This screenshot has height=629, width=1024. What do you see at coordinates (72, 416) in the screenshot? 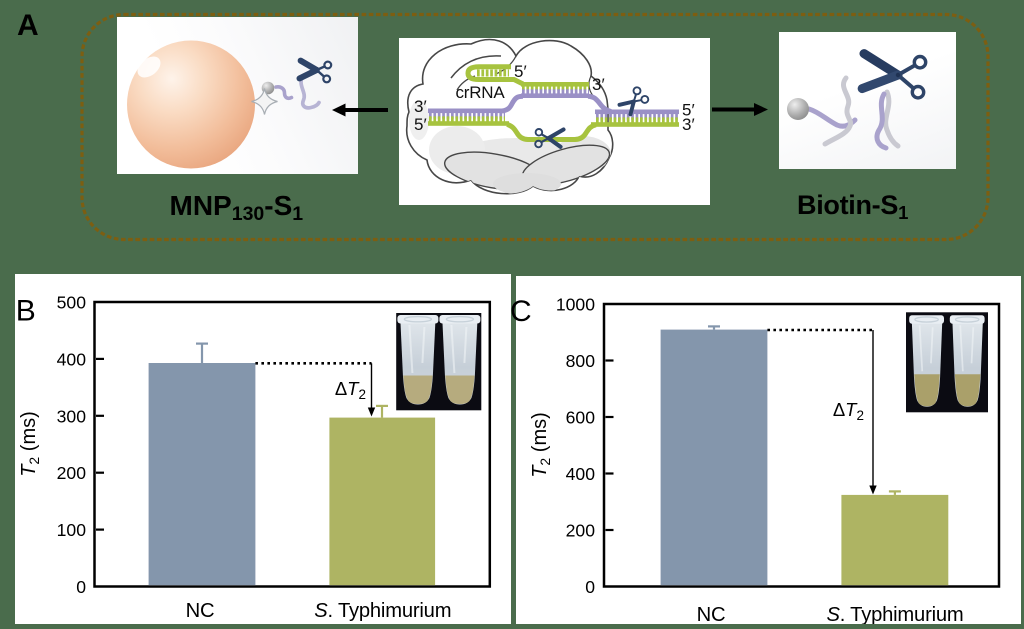
I see `svg-text: 300` at bounding box center [72, 416].